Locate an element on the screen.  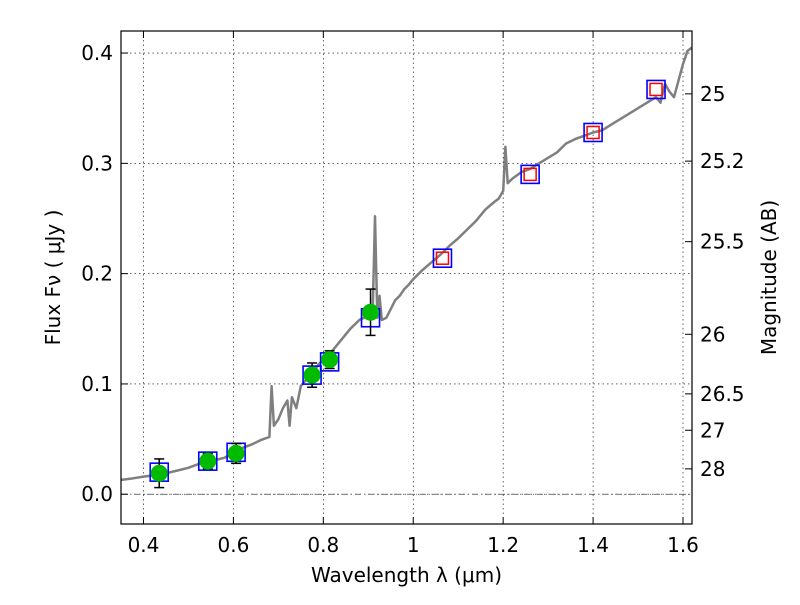
y-tick-label: 0.3 is located at coordinates (97, 163).